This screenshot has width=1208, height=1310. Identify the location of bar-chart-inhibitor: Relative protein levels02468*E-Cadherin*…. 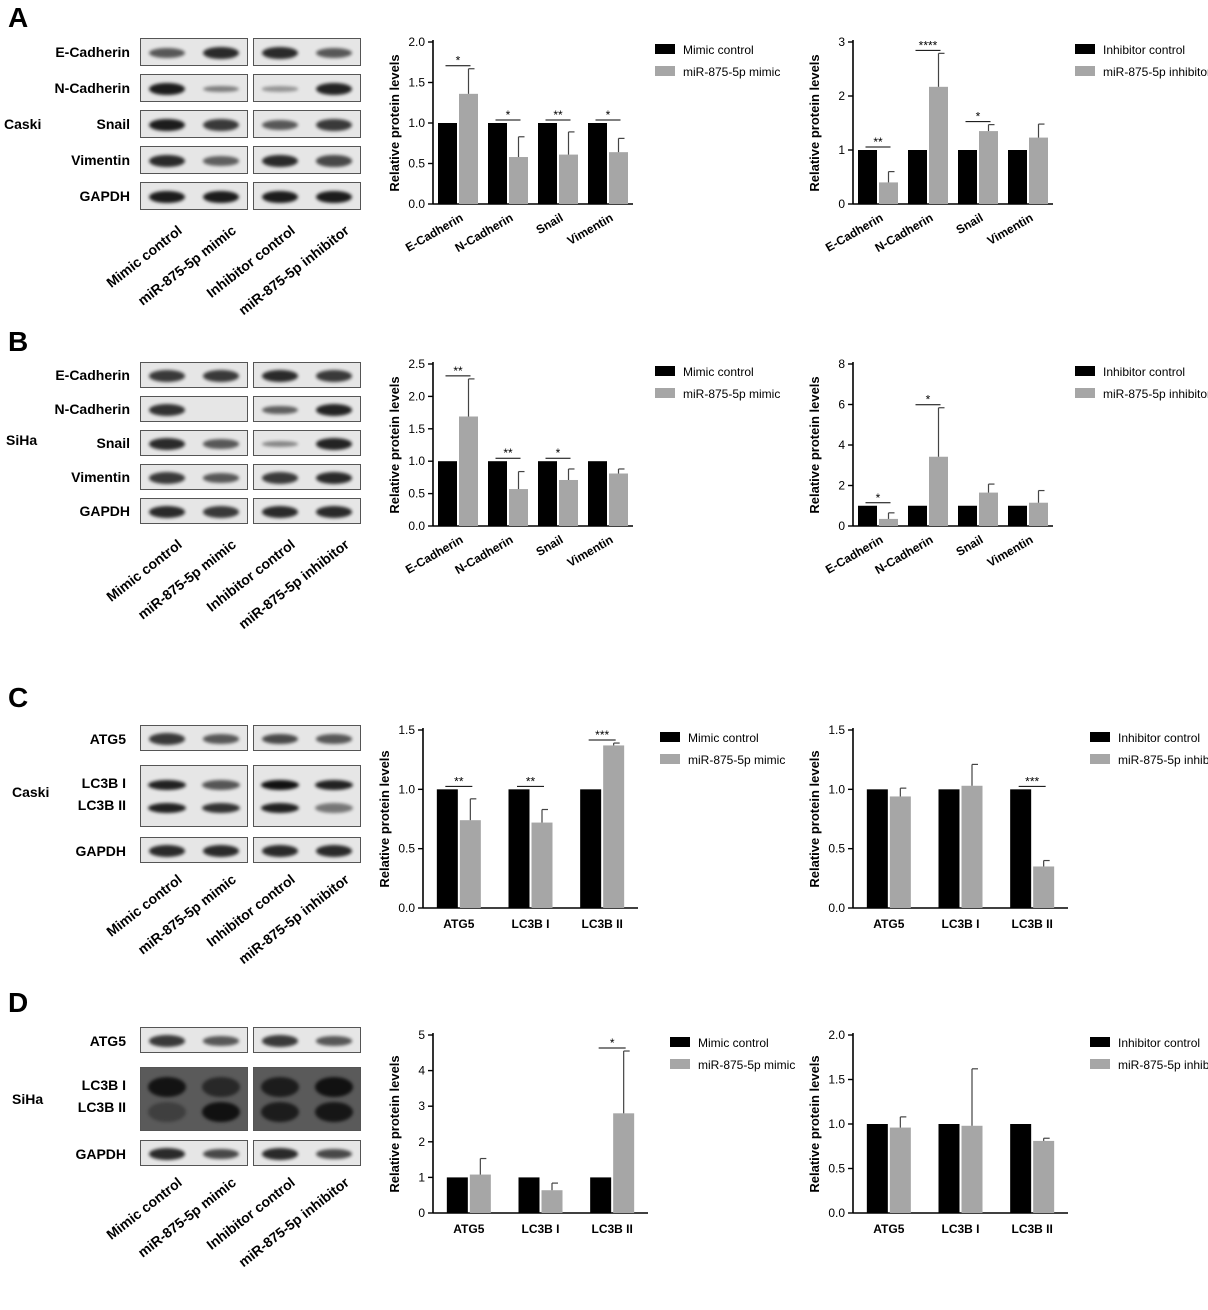
(1007, 467).